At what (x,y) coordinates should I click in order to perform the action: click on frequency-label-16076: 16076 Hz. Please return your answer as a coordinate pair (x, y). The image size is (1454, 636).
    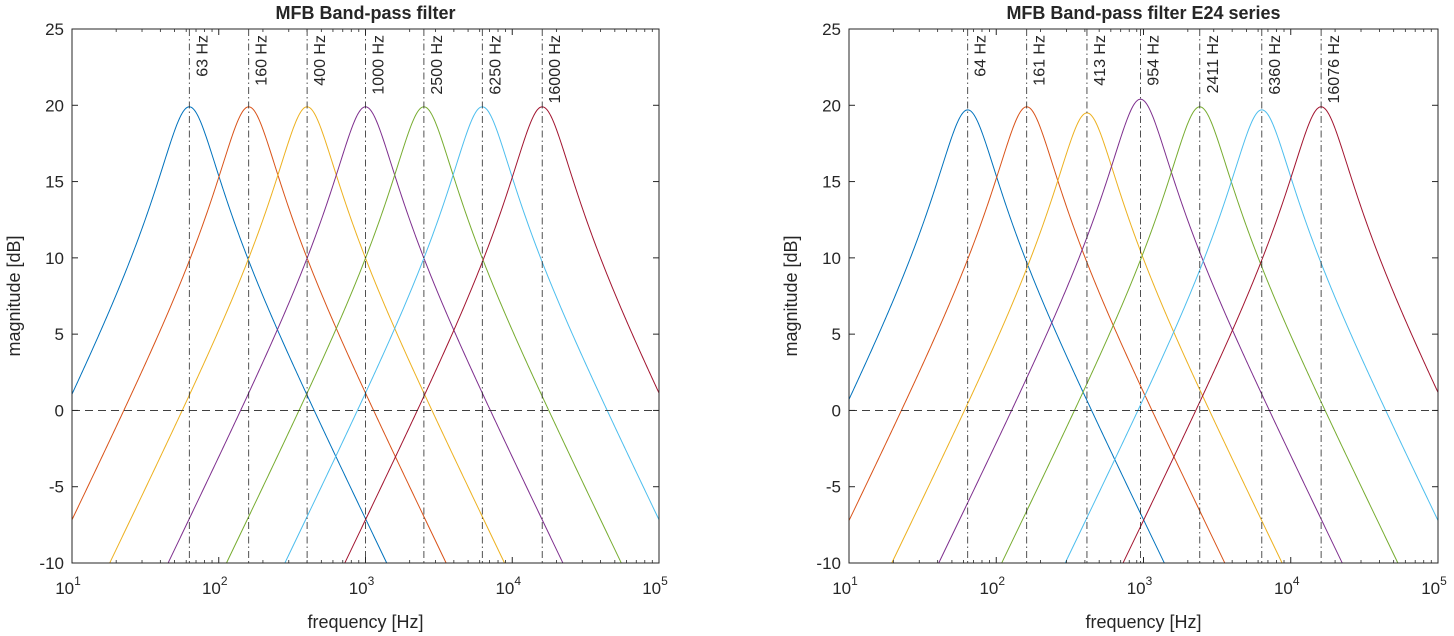
    Looking at the image, I should click on (1334, 69).